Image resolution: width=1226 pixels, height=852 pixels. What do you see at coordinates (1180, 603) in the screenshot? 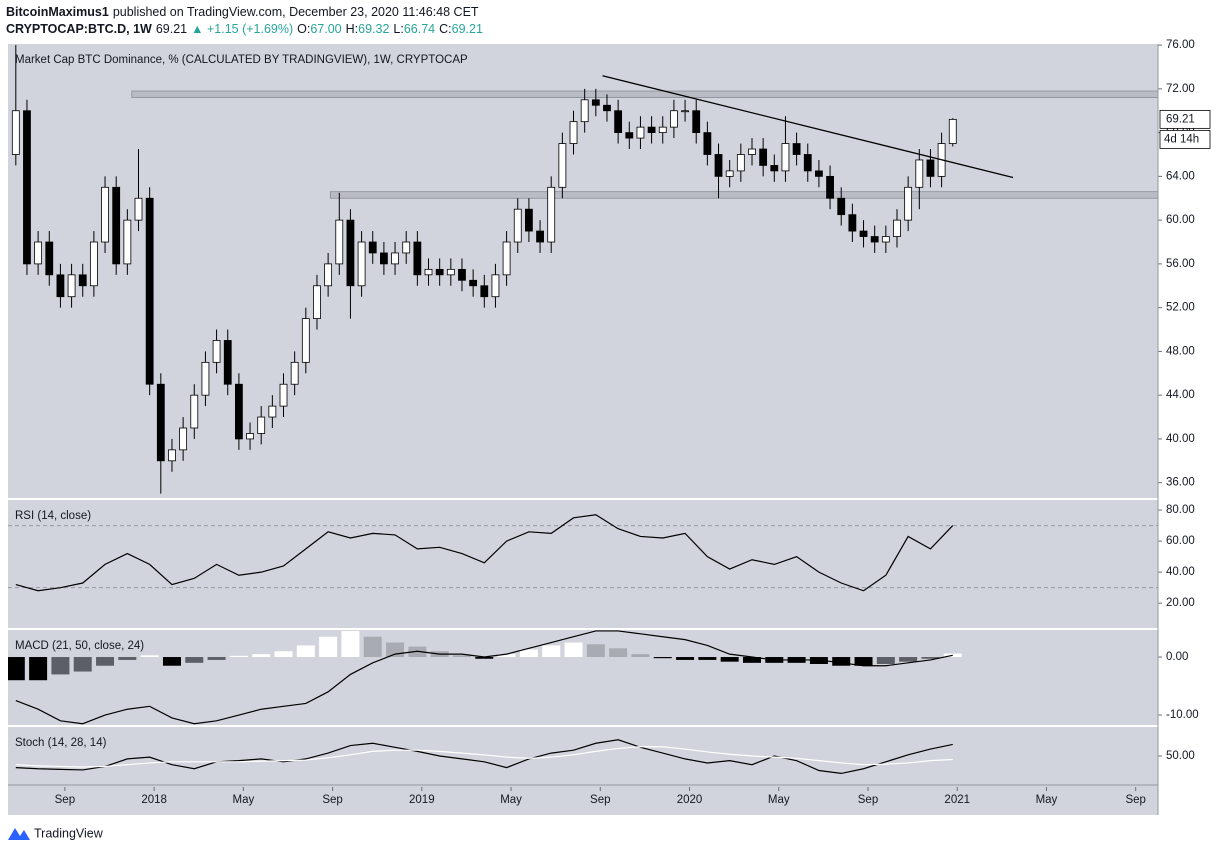
I see `y-tick-label: 20.00` at bounding box center [1180, 603].